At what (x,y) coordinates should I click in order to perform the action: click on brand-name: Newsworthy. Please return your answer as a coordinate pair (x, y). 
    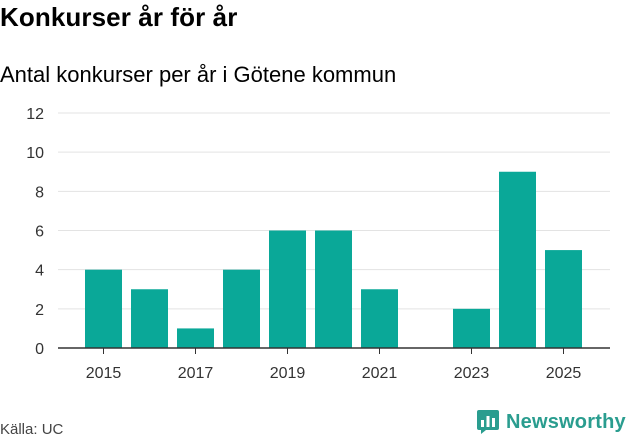
    Looking at the image, I should click on (566, 421).